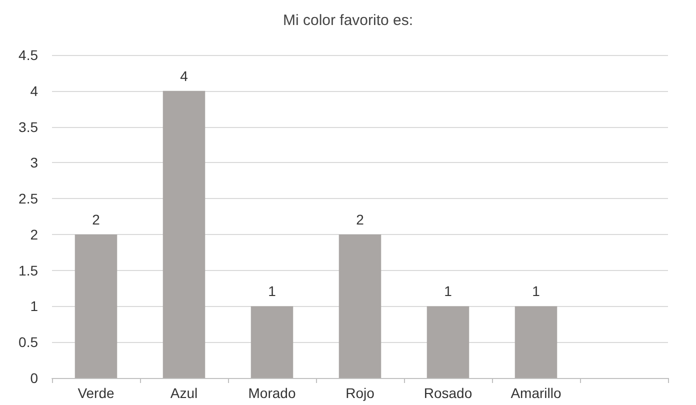 The width and height of the screenshot is (696, 405). Describe the element at coordinates (184, 76) in the screenshot. I see `data-label: 4` at that location.